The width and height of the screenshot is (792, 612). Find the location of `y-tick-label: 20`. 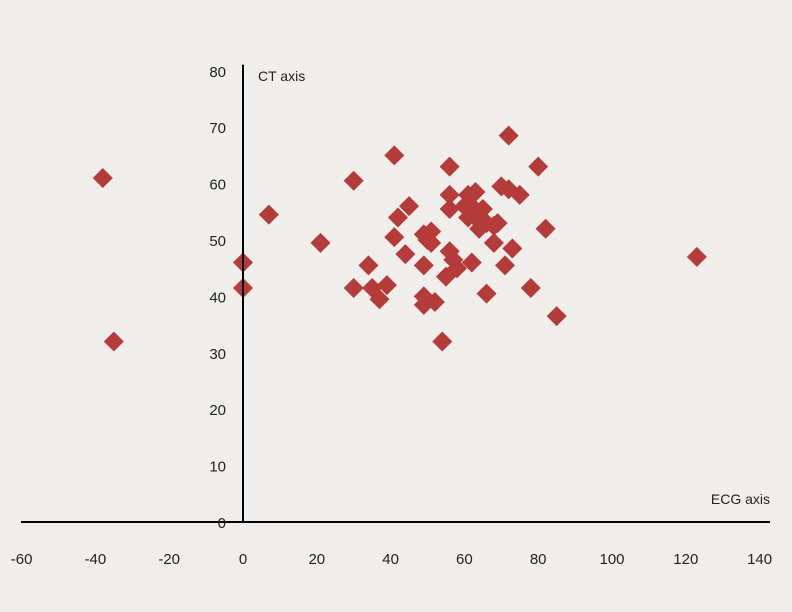

y-tick-label: 20 is located at coordinates (217, 410).